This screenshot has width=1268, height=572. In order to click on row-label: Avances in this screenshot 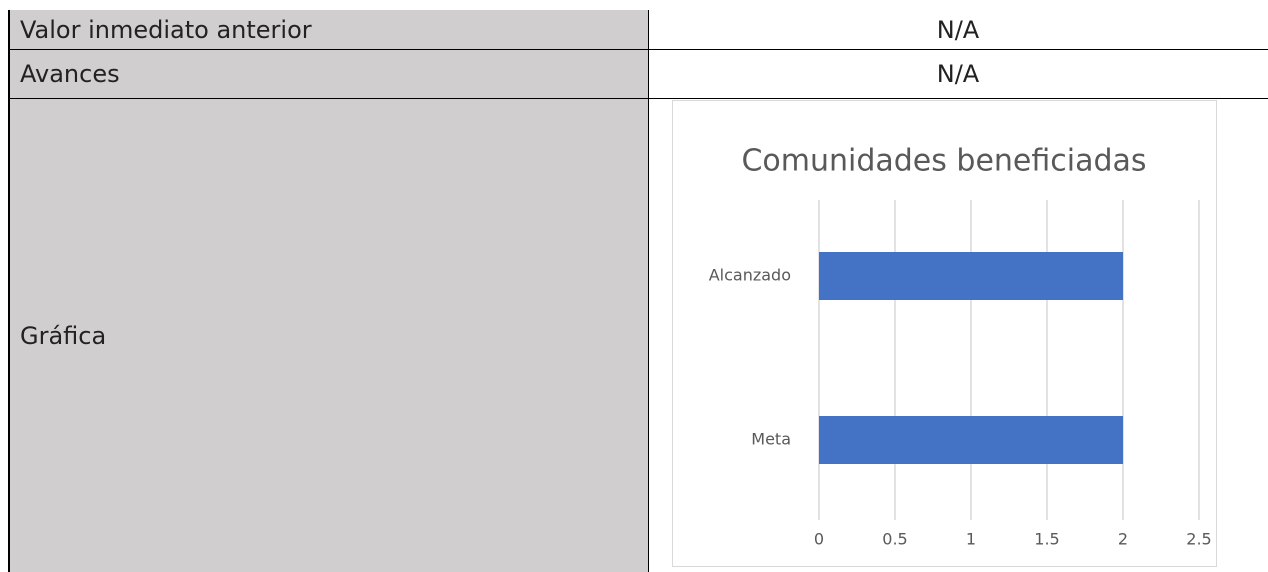, I will do `click(328, 73)`.